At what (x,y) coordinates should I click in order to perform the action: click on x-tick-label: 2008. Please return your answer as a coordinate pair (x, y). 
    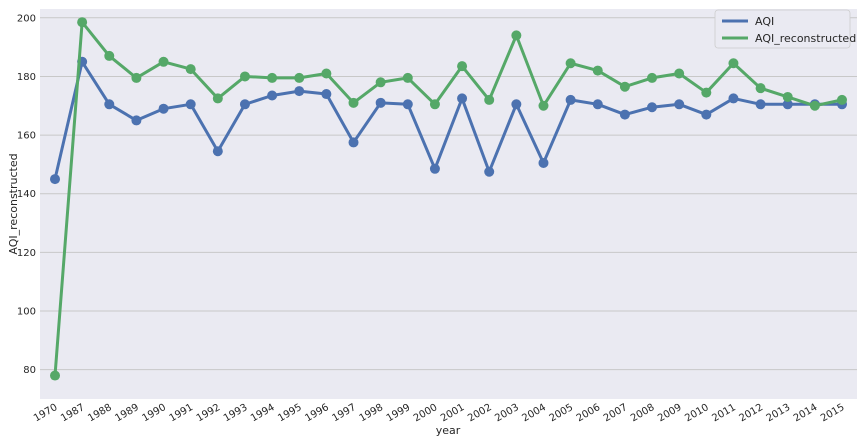
    Looking at the image, I should click on (643, 413).